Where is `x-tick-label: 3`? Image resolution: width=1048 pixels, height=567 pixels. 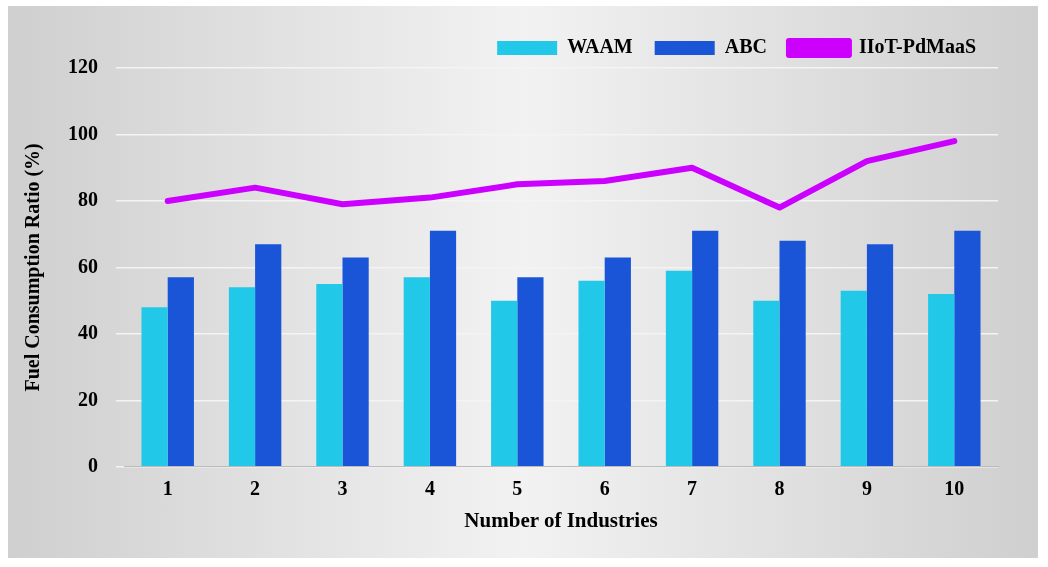 x-tick-label: 3 is located at coordinates (342, 487).